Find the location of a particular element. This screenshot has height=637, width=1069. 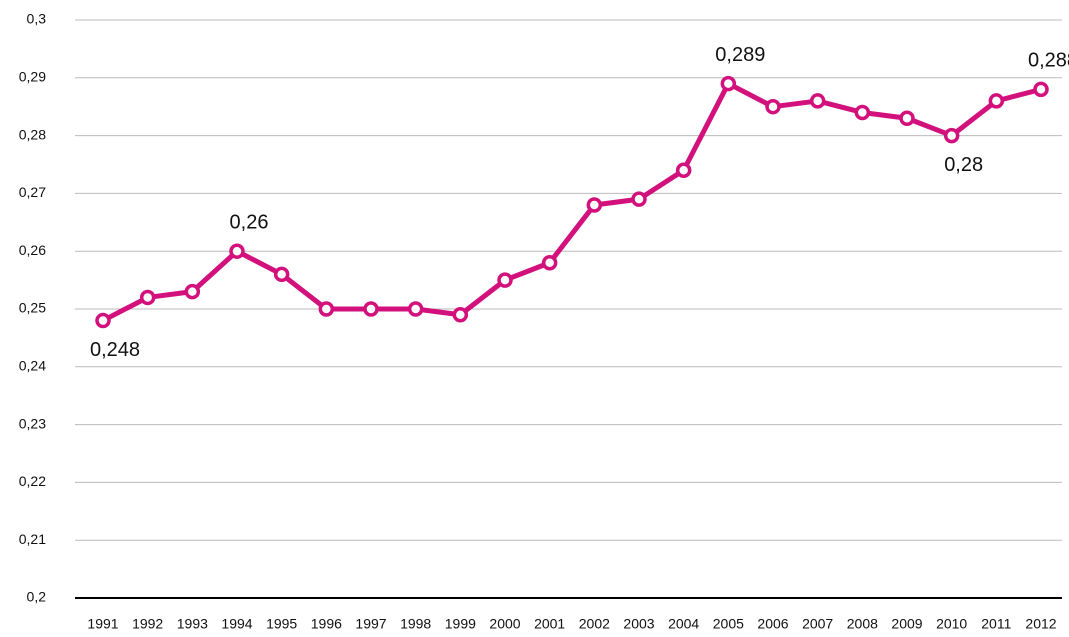

x-tick-label: 1997 is located at coordinates (370, 624).